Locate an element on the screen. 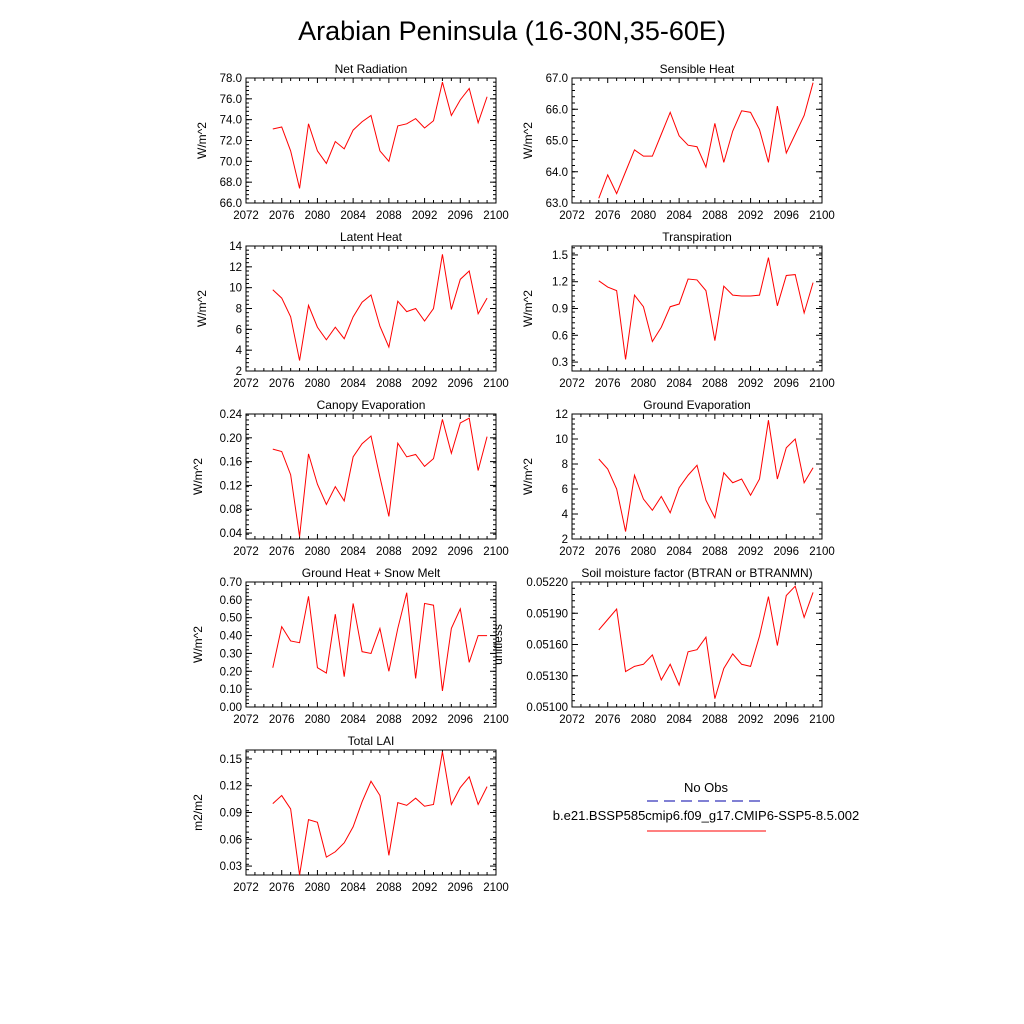 This screenshot has height=1024, width=1024. y-tick-label: 0.05190 is located at coordinates (547, 614).